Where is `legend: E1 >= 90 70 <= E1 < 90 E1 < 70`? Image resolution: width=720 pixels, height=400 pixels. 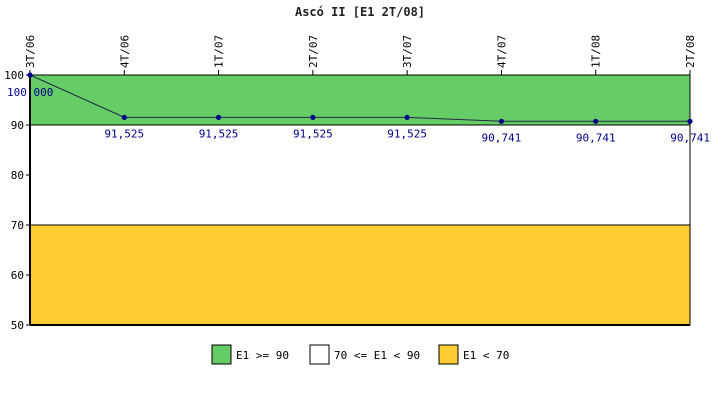
legend: E1 >= 90 70 <= E1 < 90 E1 < 70 is located at coordinates (360, 354).